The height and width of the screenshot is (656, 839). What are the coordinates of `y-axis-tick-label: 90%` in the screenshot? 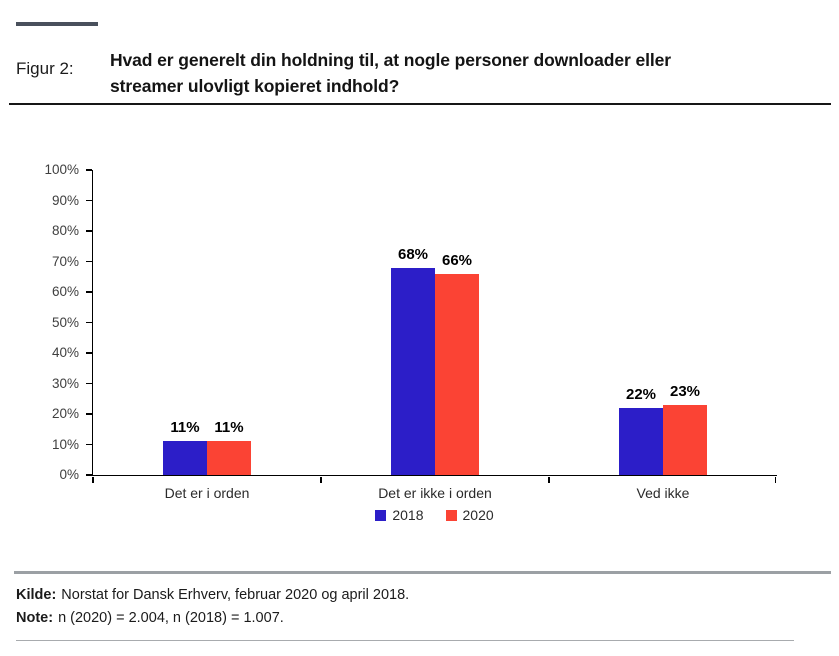 It's located at (65, 200).